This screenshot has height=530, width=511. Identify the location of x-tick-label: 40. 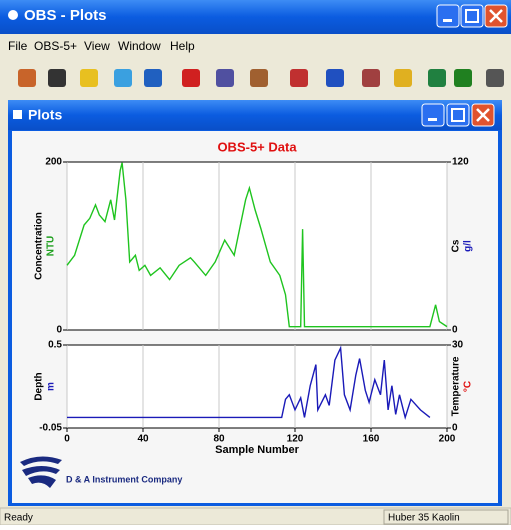
(143, 439).